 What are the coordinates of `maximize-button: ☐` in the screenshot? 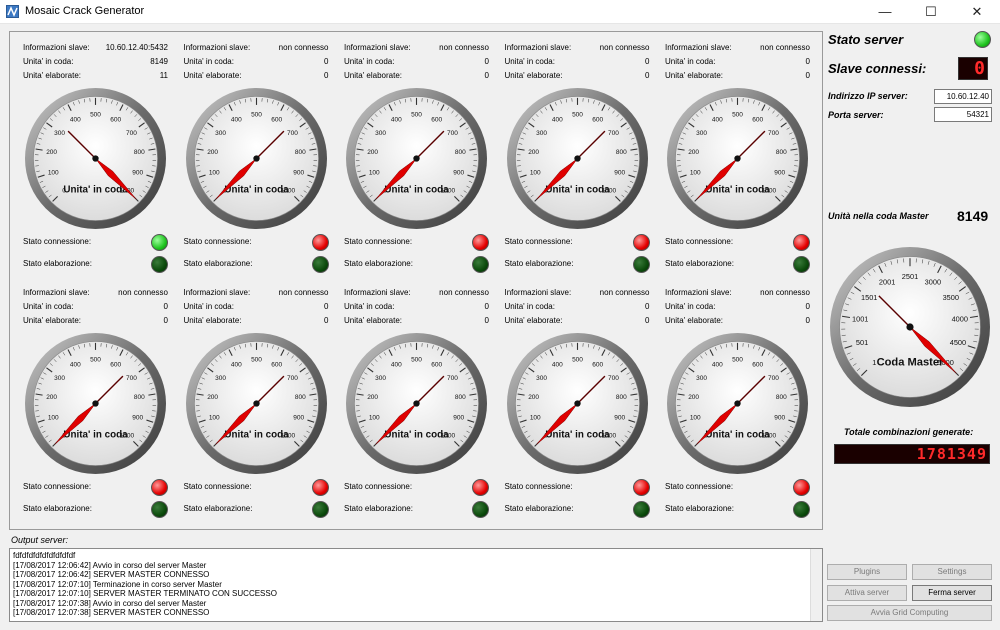 It's located at (931, 11).